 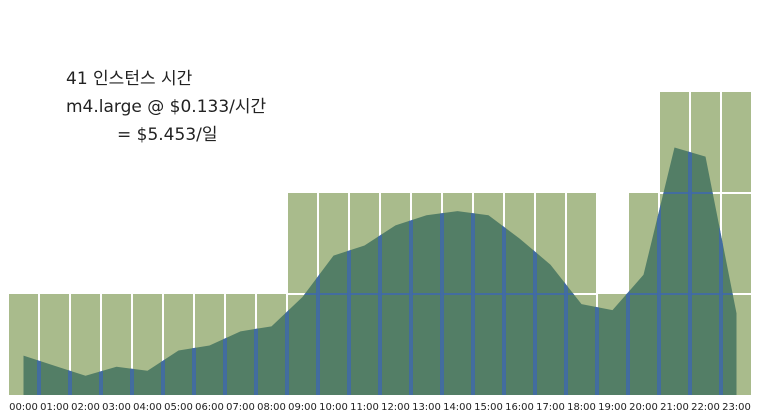 I want to click on x-tick-label: 13:00, so click(x=426, y=407).